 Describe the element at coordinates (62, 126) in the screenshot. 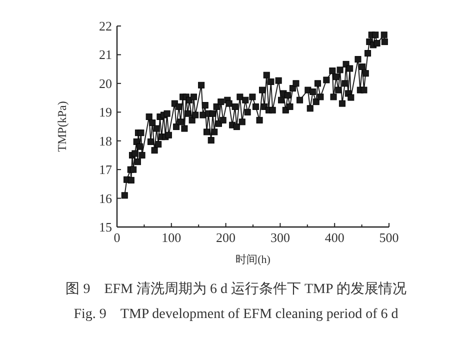

I see `y-axis-title: TMP(kPa)` at that location.